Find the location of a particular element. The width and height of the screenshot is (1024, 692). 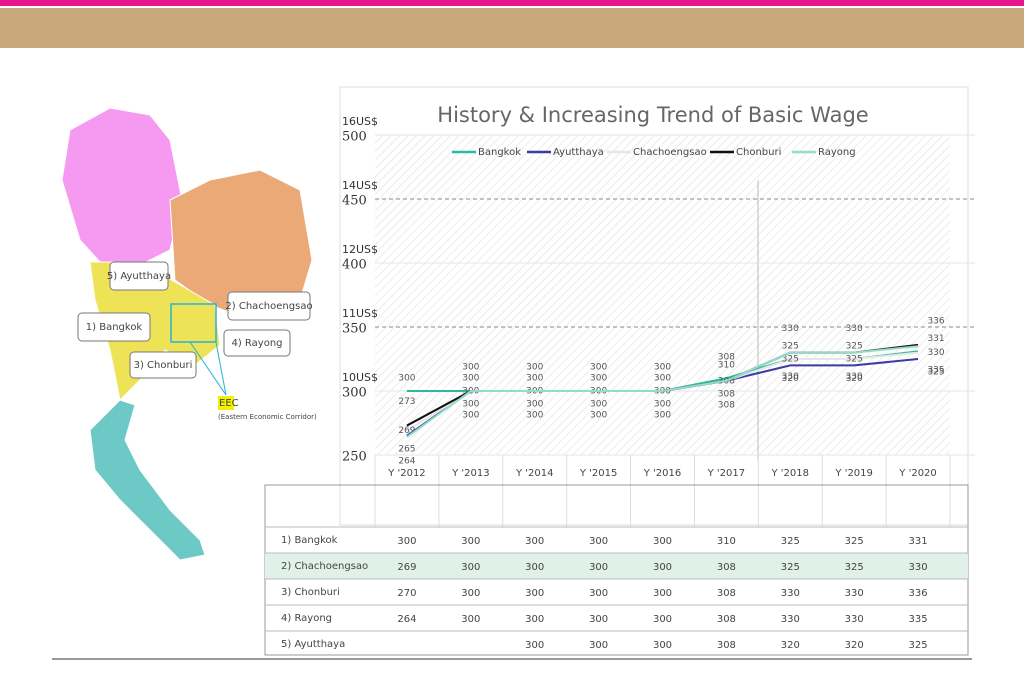

x-tick-label: Y '2015 is located at coordinates (598, 473).